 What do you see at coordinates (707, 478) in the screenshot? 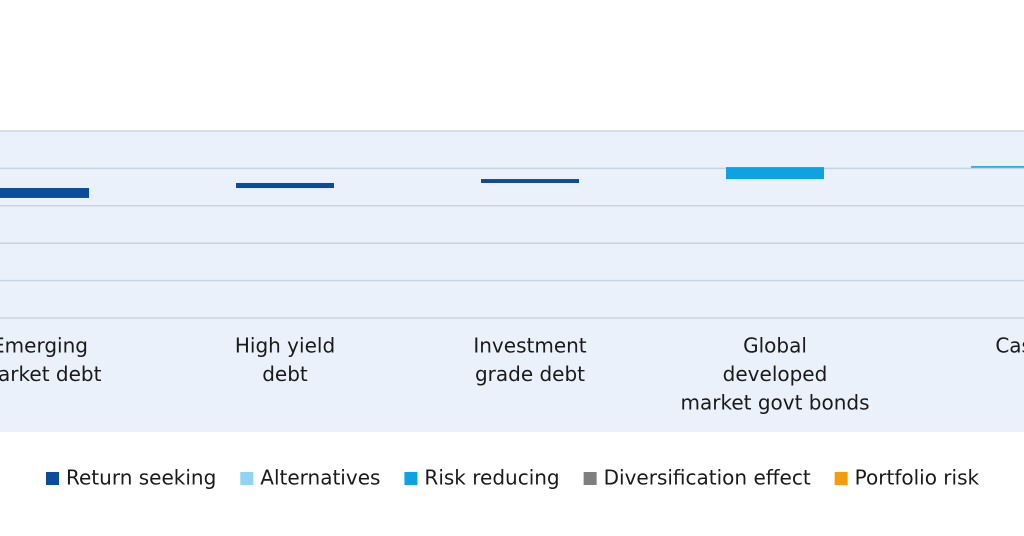
I see `legend-label: Diversification effect` at bounding box center [707, 478].